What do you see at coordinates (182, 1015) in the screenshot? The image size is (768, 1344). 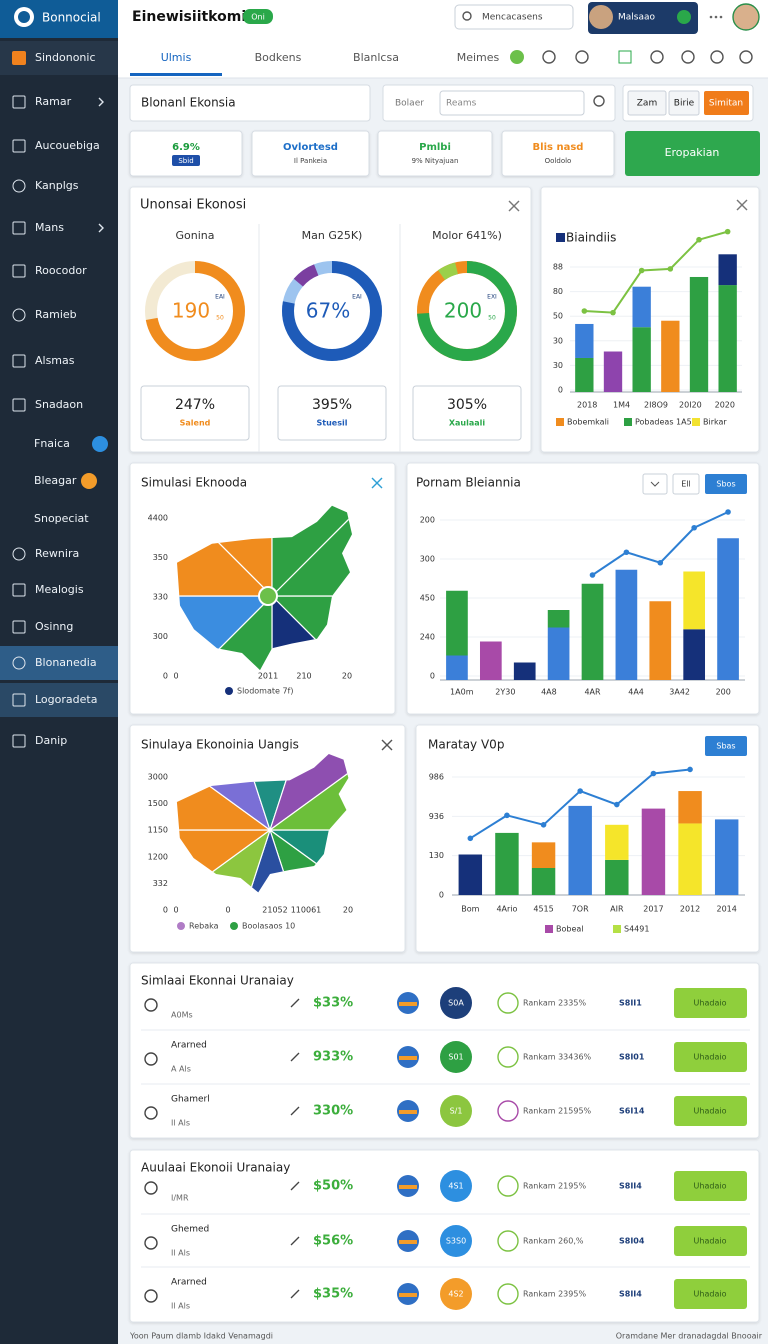 I see `row-sub: A0Ms` at bounding box center [182, 1015].